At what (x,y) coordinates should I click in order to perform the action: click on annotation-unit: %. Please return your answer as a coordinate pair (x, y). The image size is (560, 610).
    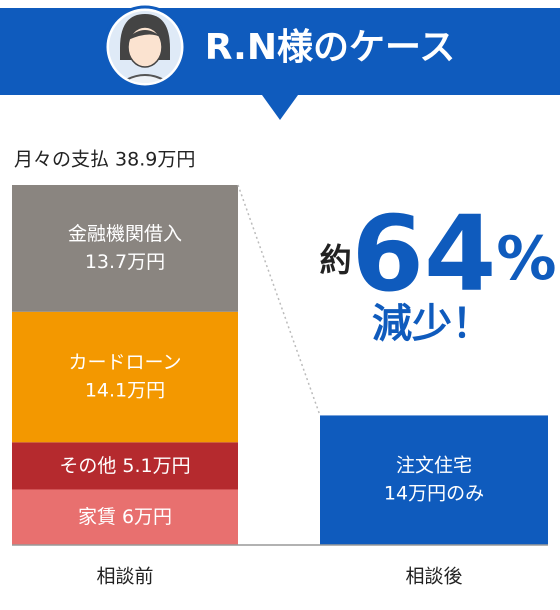
    Looking at the image, I should click on (526, 259).